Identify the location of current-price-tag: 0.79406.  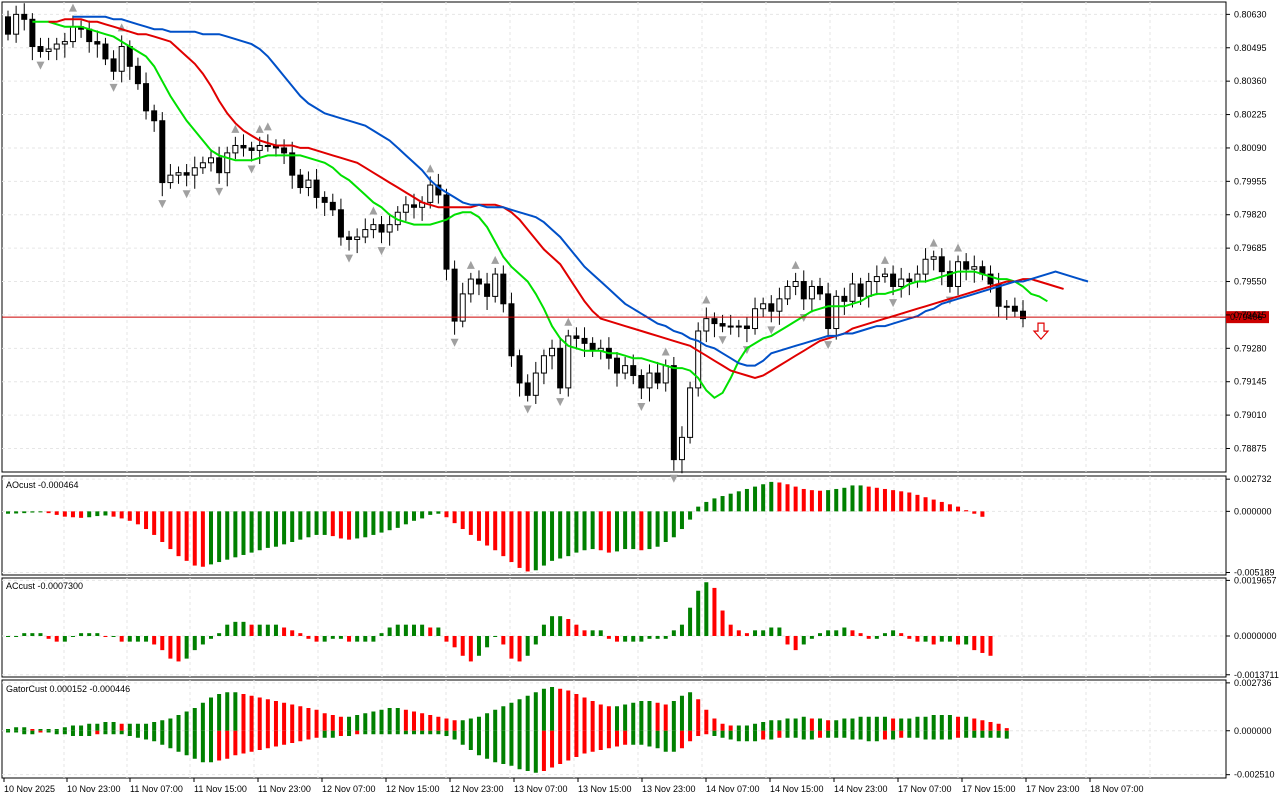
(1247, 317).